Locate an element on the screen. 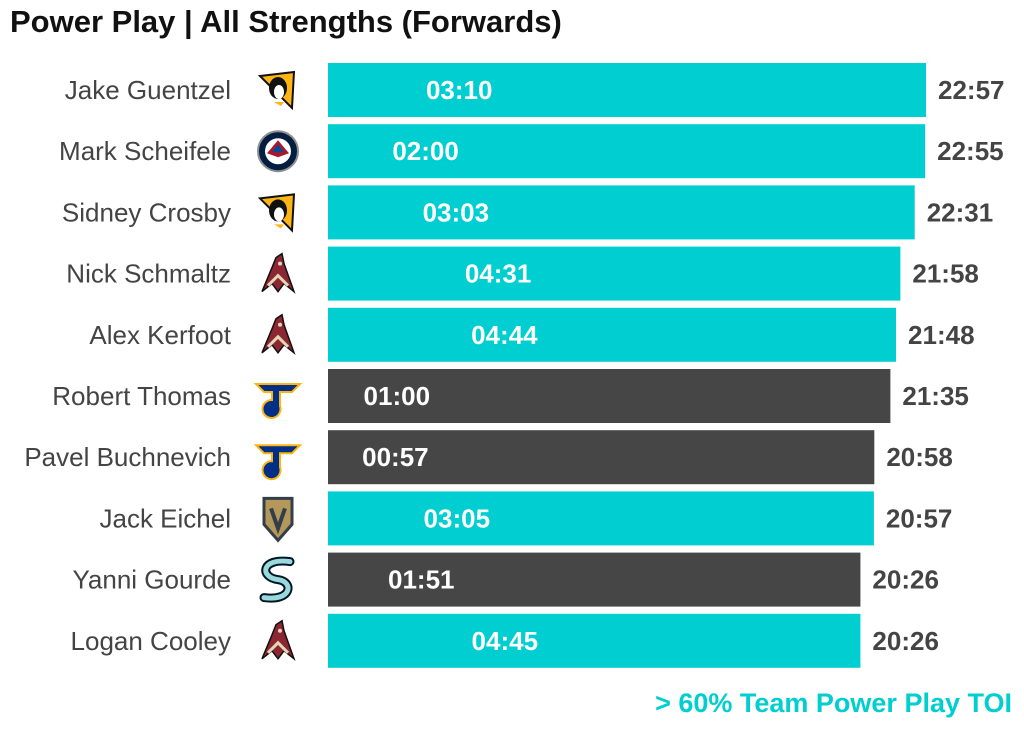 This screenshot has width=1024, height=731. toi-value-label: 22:55 is located at coordinates (970, 151).